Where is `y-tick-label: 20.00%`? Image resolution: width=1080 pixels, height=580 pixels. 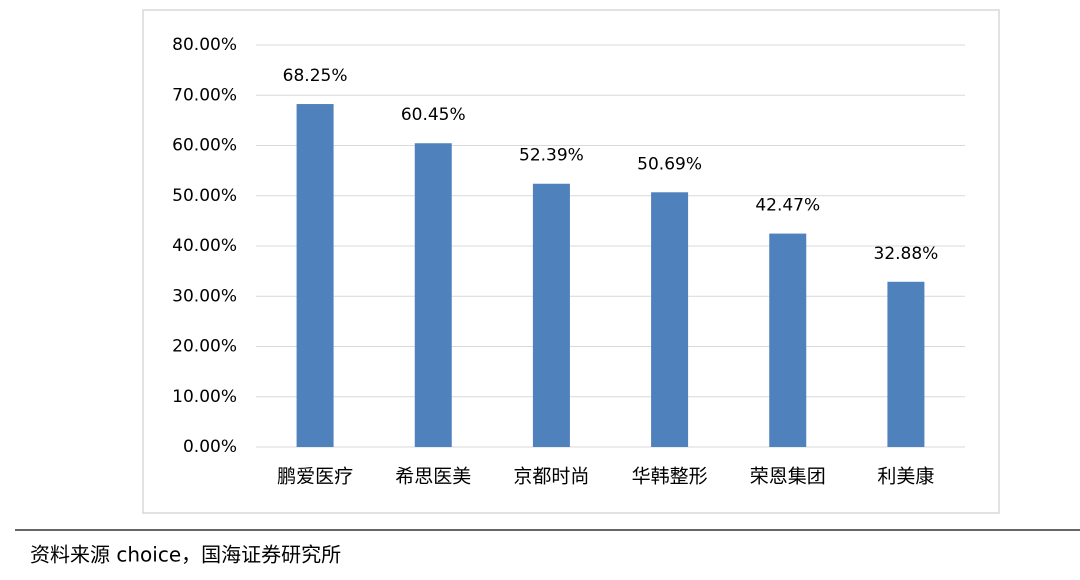
y-tick-label: 20.00% is located at coordinates (204, 347).